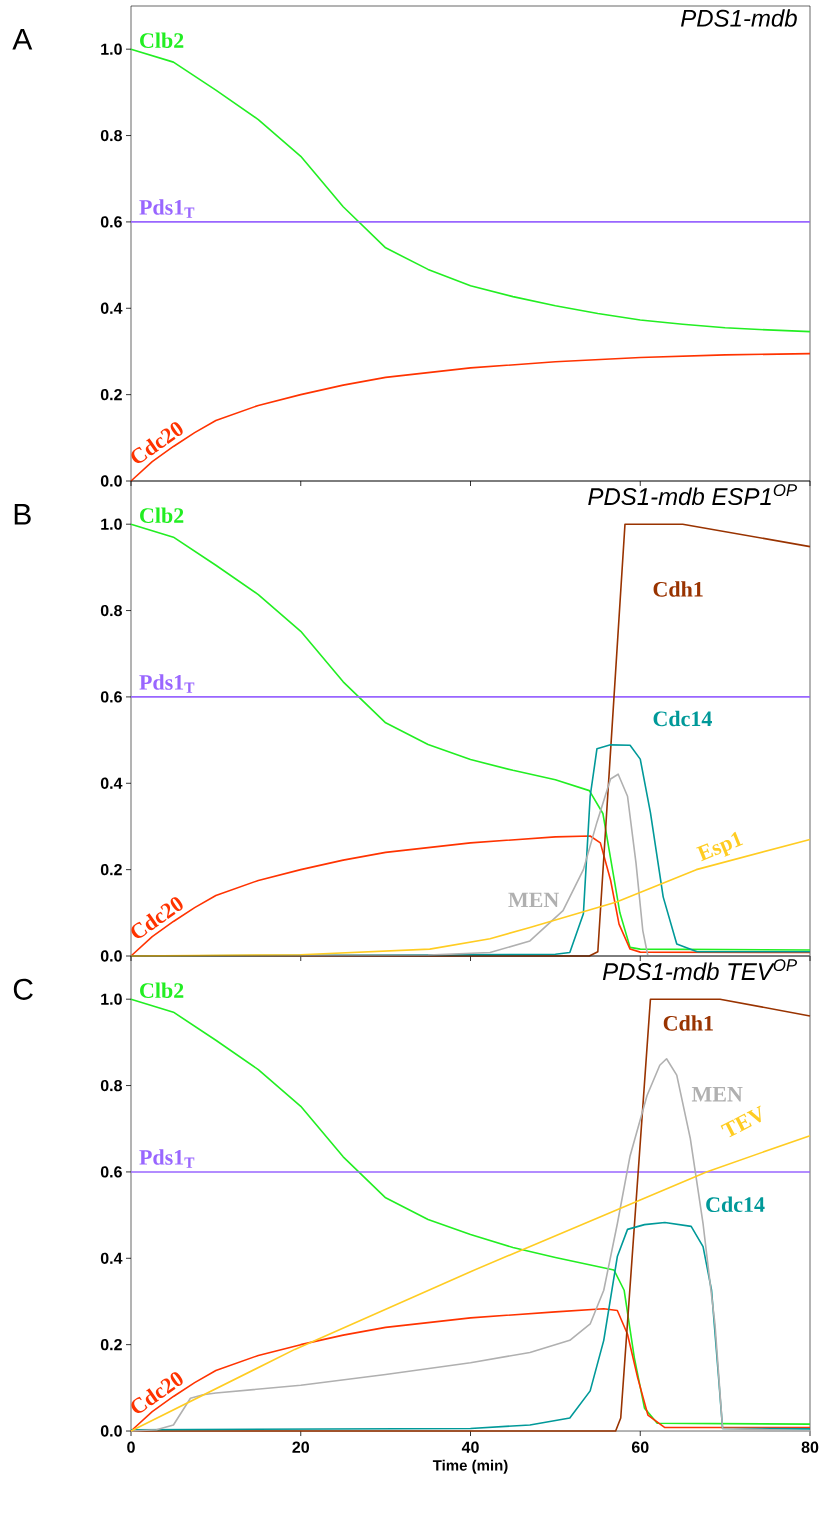  Describe the element at coordinates (810, 1447) in the screenshot. I see `x-tick-label: 80` at that location.